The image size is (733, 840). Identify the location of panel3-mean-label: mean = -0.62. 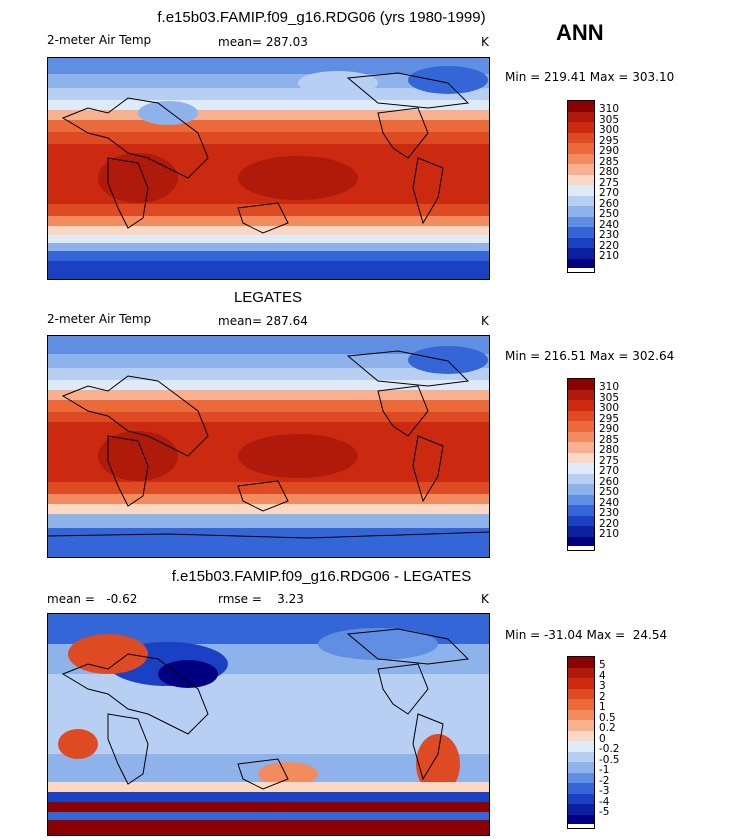
(92, 599).